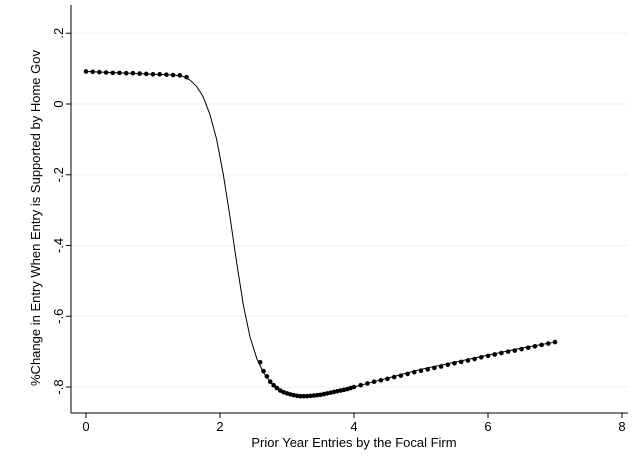 The height and width of the screenshot is (461, 638). Describe the element at coordinates (621, 426) in the screenshot. I see `x-tick-label: 8` at that location.